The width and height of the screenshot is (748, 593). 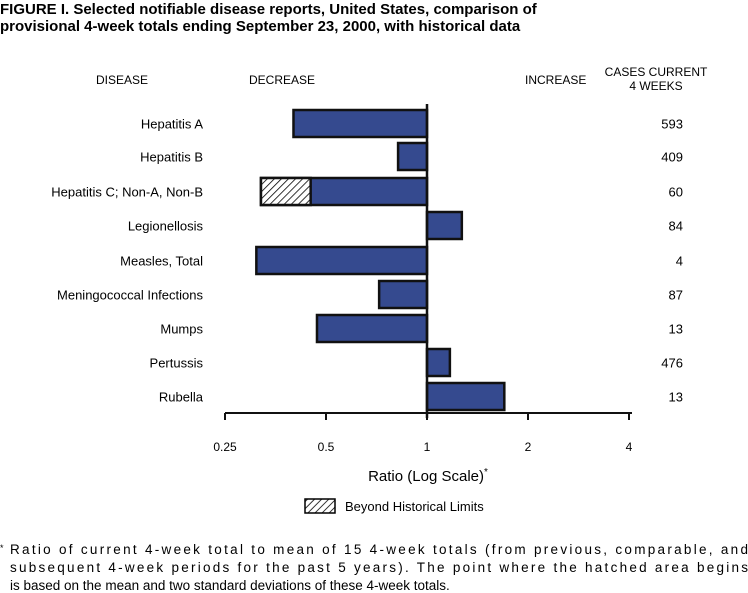 I want to click on header-cases-2: 4 WEEKS, so click(x=655, y=86).